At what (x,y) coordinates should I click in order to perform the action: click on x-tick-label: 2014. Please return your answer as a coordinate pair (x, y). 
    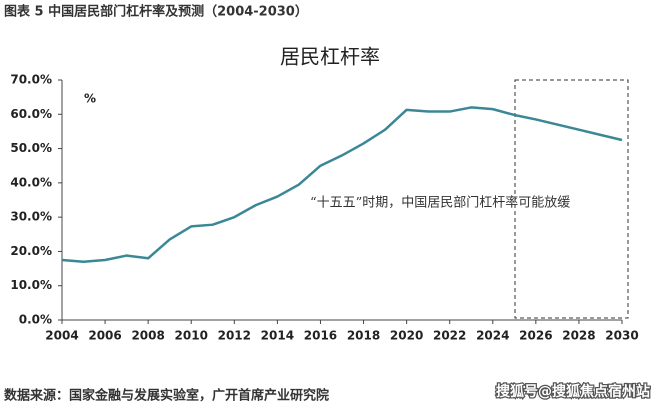
    Looking at the image, I should click on (277, 336).